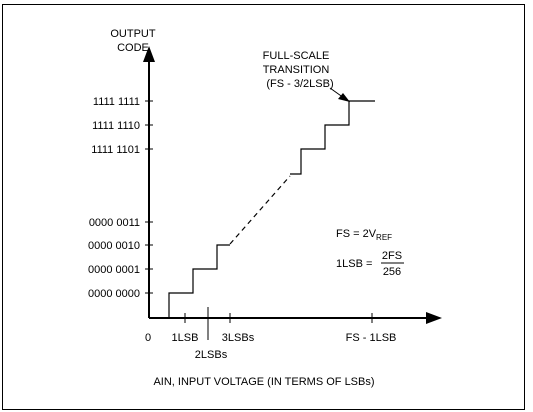 The image size is (533, 412). I want to click on annotation-line2: TRANSITION, so click(296, 70).